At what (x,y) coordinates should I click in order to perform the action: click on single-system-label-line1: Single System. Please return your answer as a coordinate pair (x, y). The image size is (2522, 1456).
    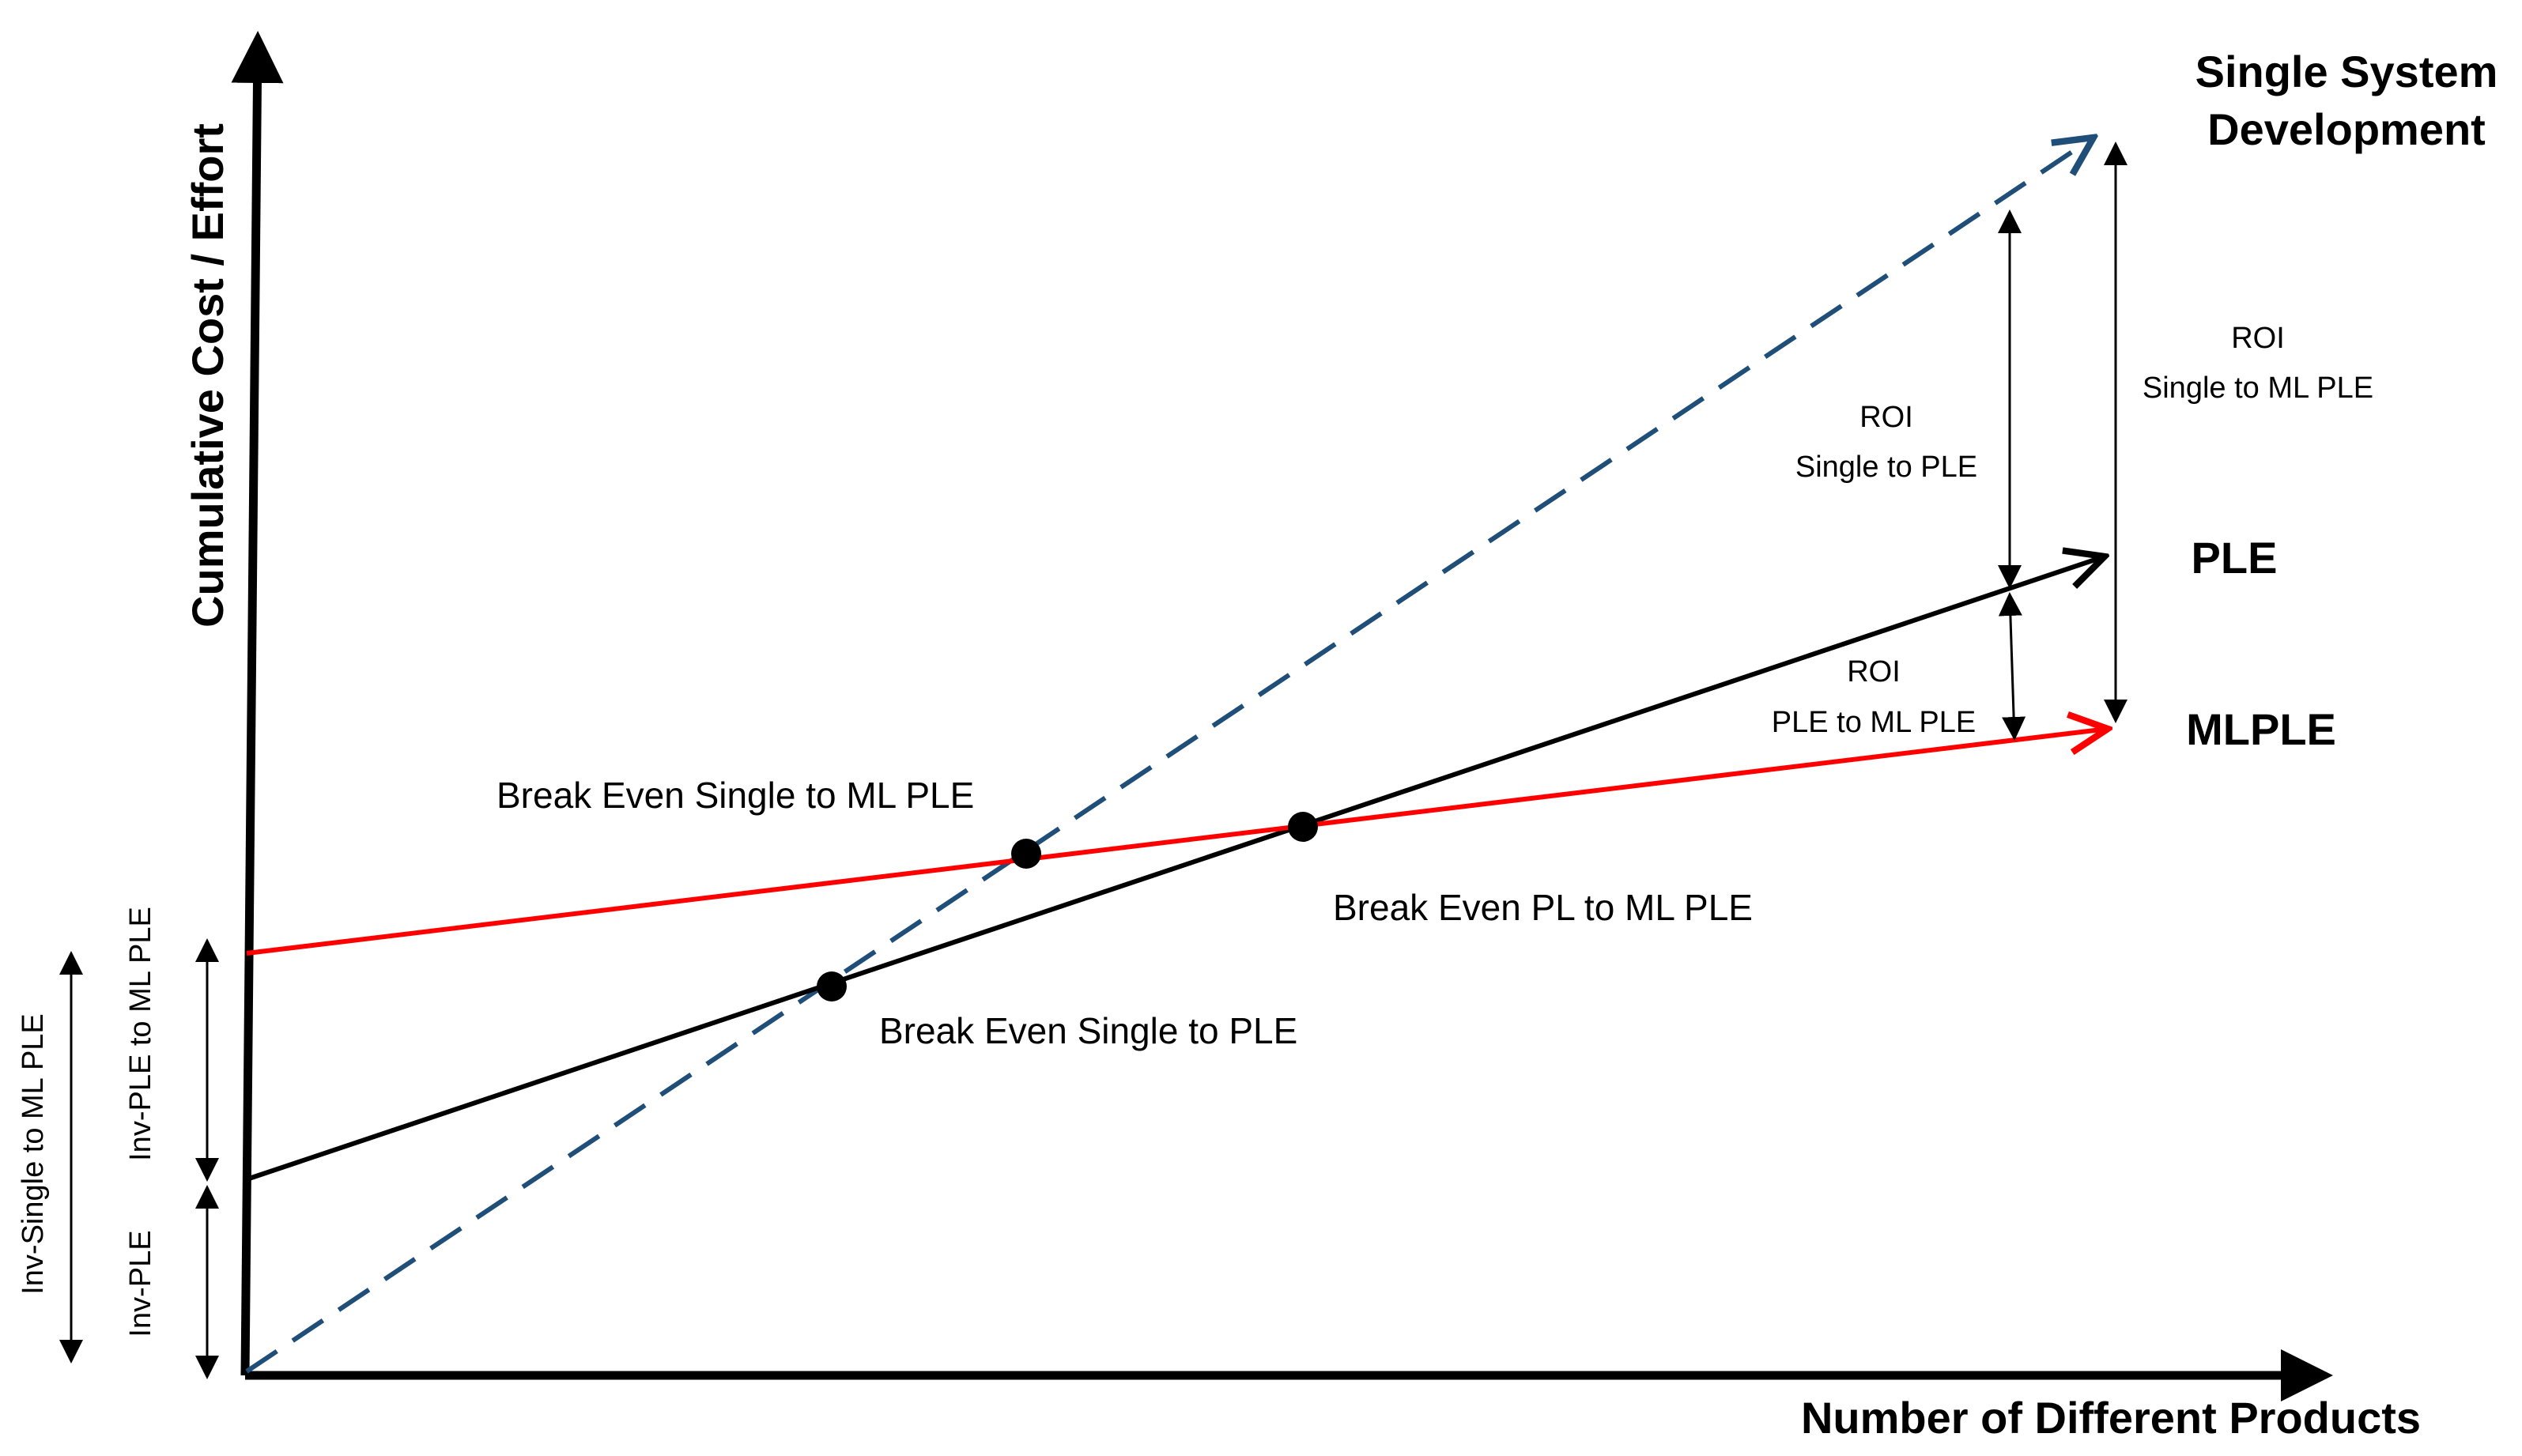
    Looking at the image, I should click on (2346, 71).